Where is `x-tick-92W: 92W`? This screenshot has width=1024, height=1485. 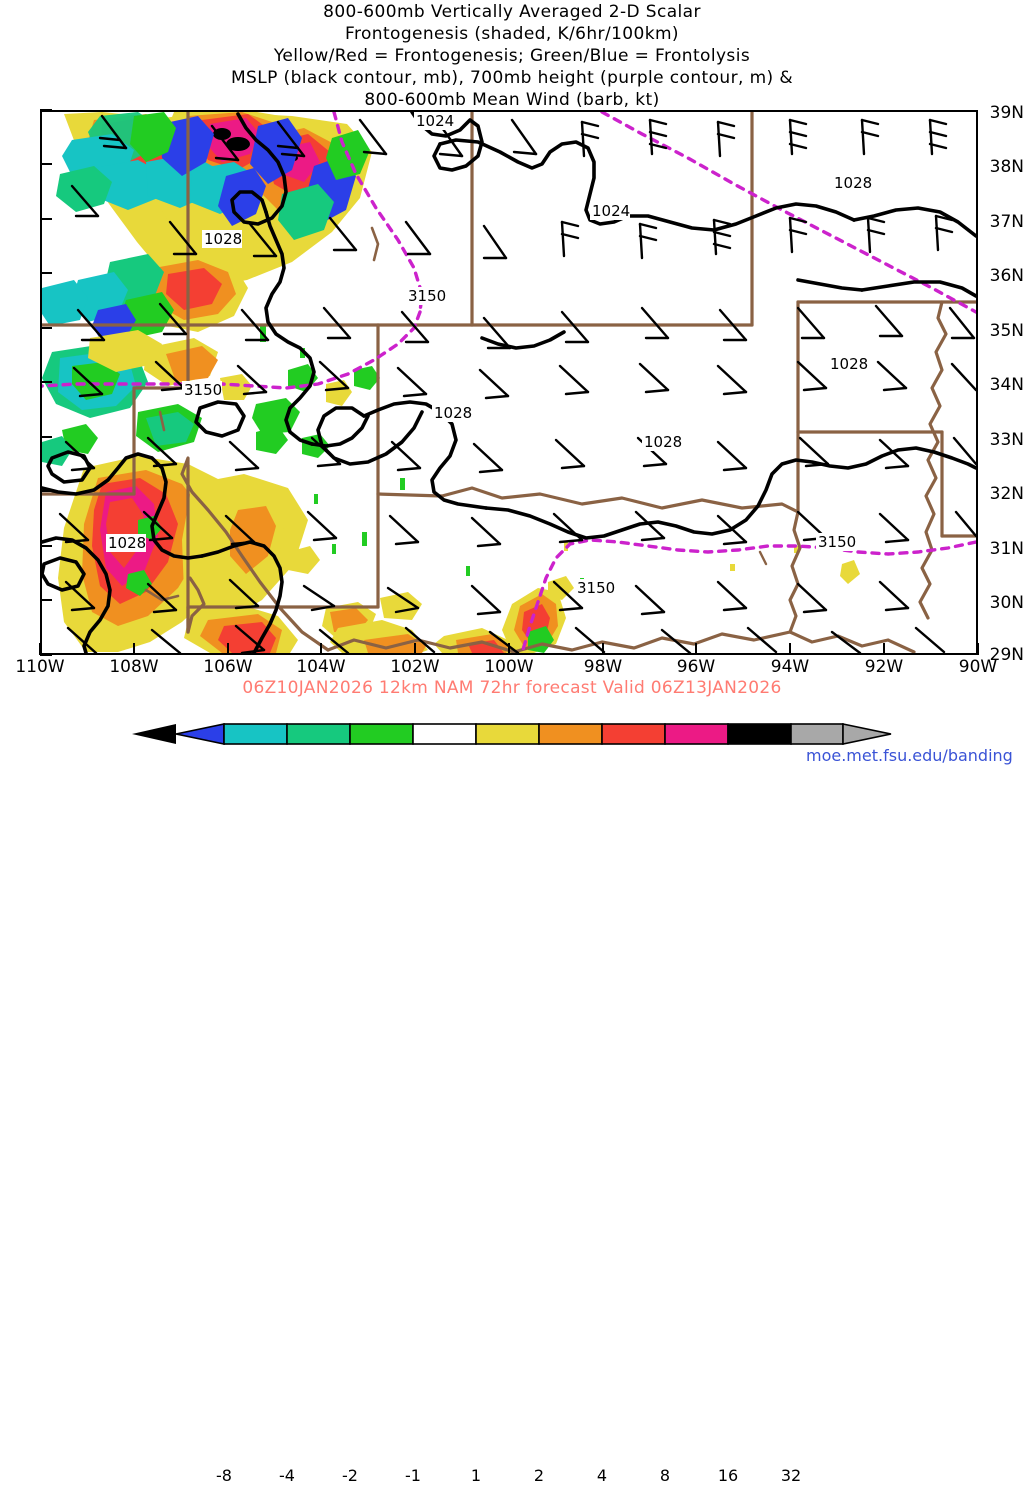
x-tick-92W: 92W is located at coordinates (884, 667).